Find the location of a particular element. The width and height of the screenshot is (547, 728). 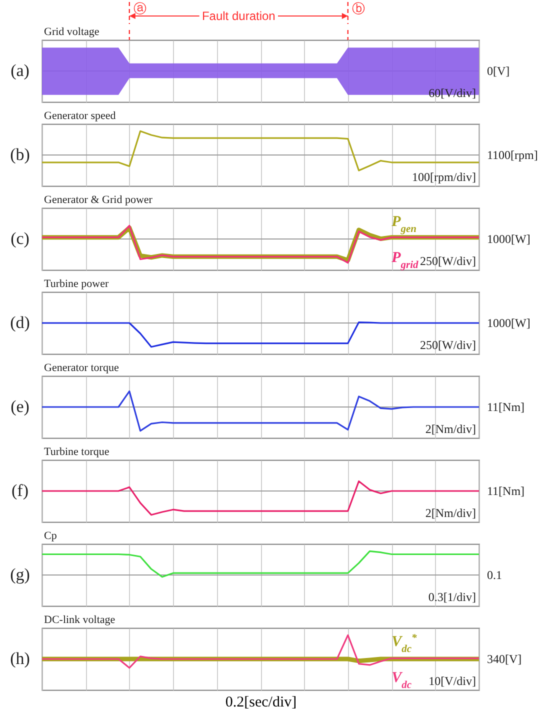

text: 1100[rpm] is located at coordinates (512, 155).